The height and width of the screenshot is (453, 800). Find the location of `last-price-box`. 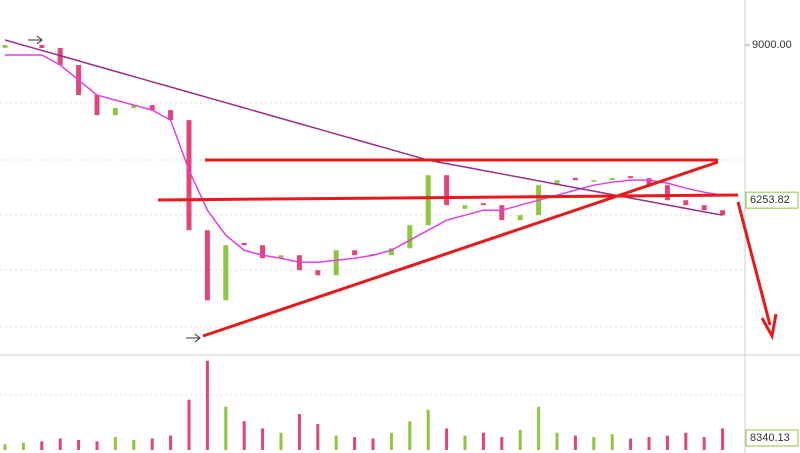

last-price-box is located at coordinates (772, 200).